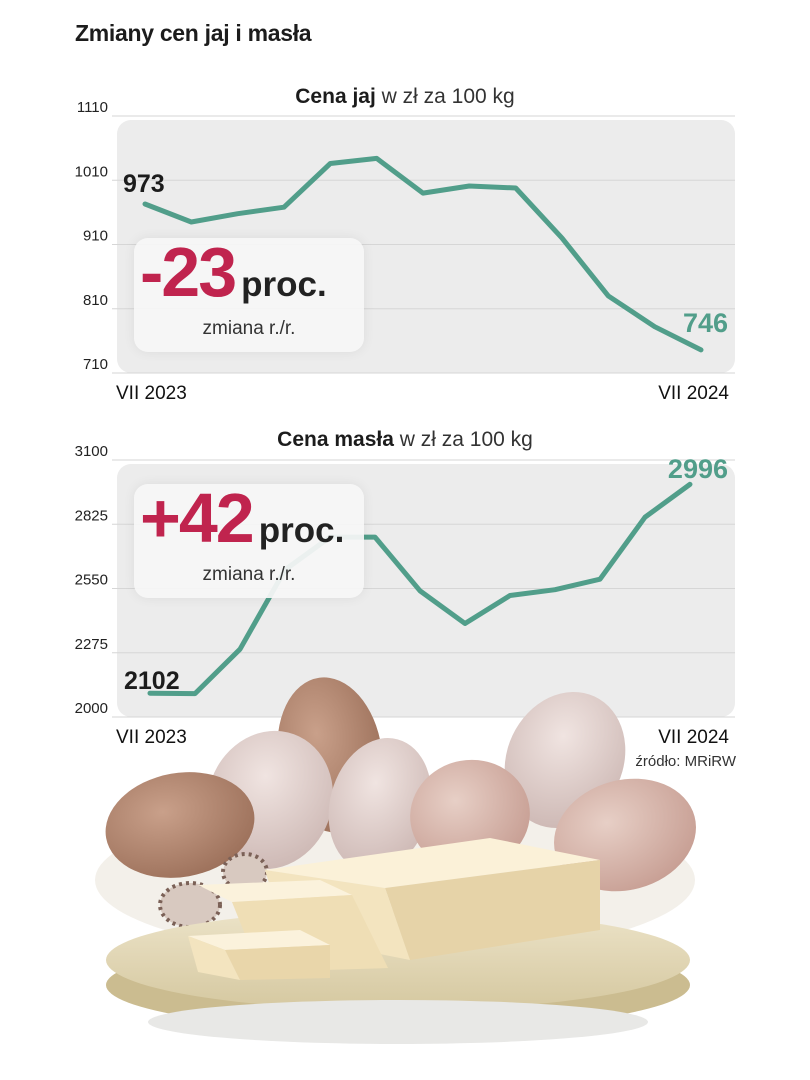 The image size is (810, 1080). Describe the element at coordinates (151, 737) in the screenshot. I see `butter-x-label-start: VII 2023` at that location.